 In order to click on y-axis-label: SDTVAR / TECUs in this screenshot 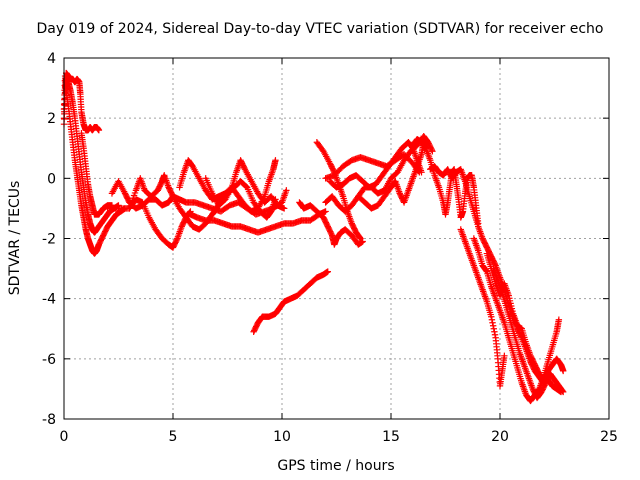, I will do `click(15, 238)`.